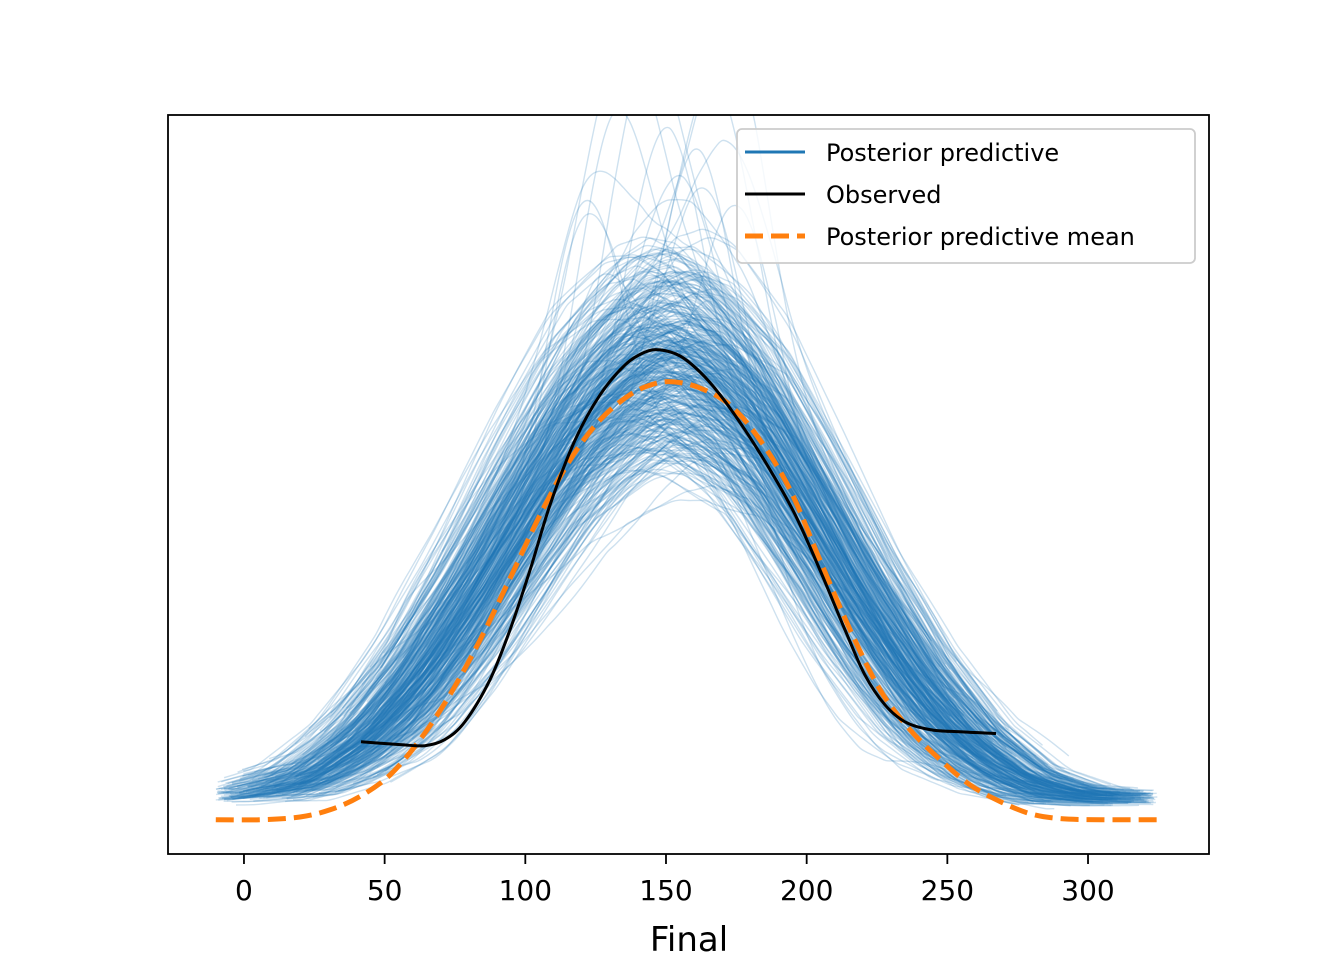 This screenshot has width=1344, height=960. What do you see at coordinates (883, 195) in the screenshot?
I see `legend-observed-label: Observed` at bounding box center [883, 195].